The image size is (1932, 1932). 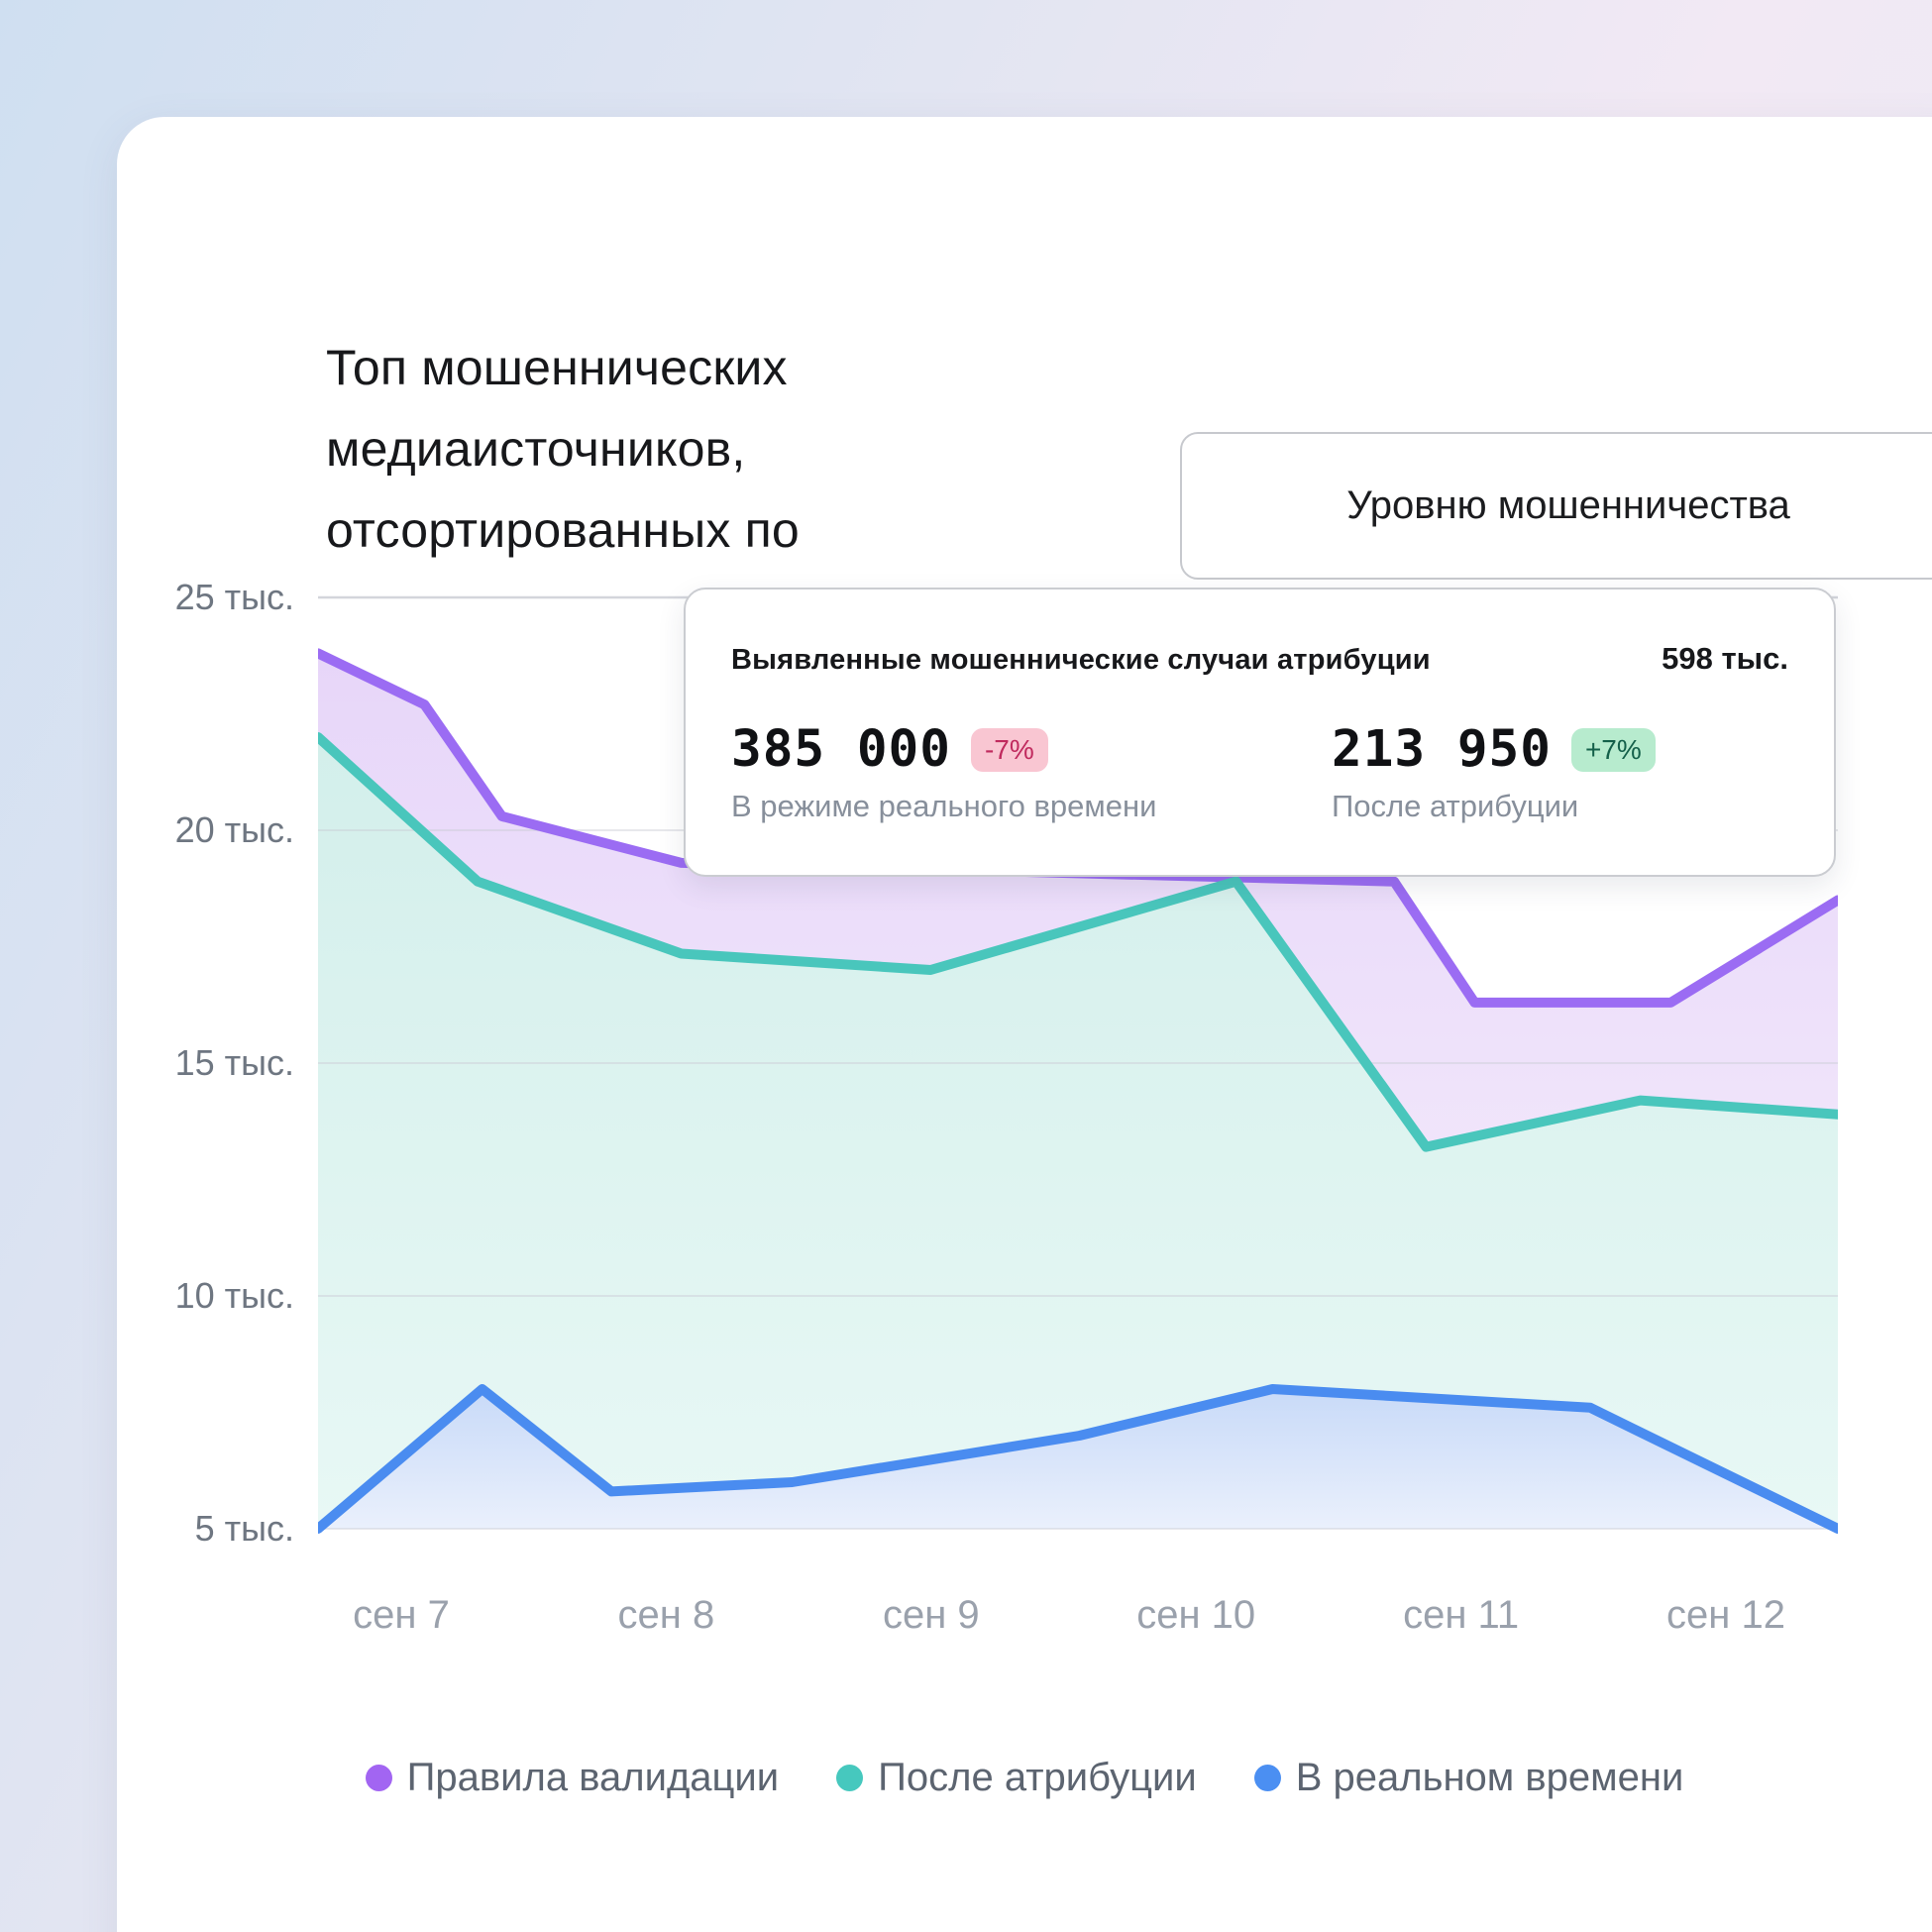 I want to click on metric-value: 213 950, so click(x=1442, y=749).